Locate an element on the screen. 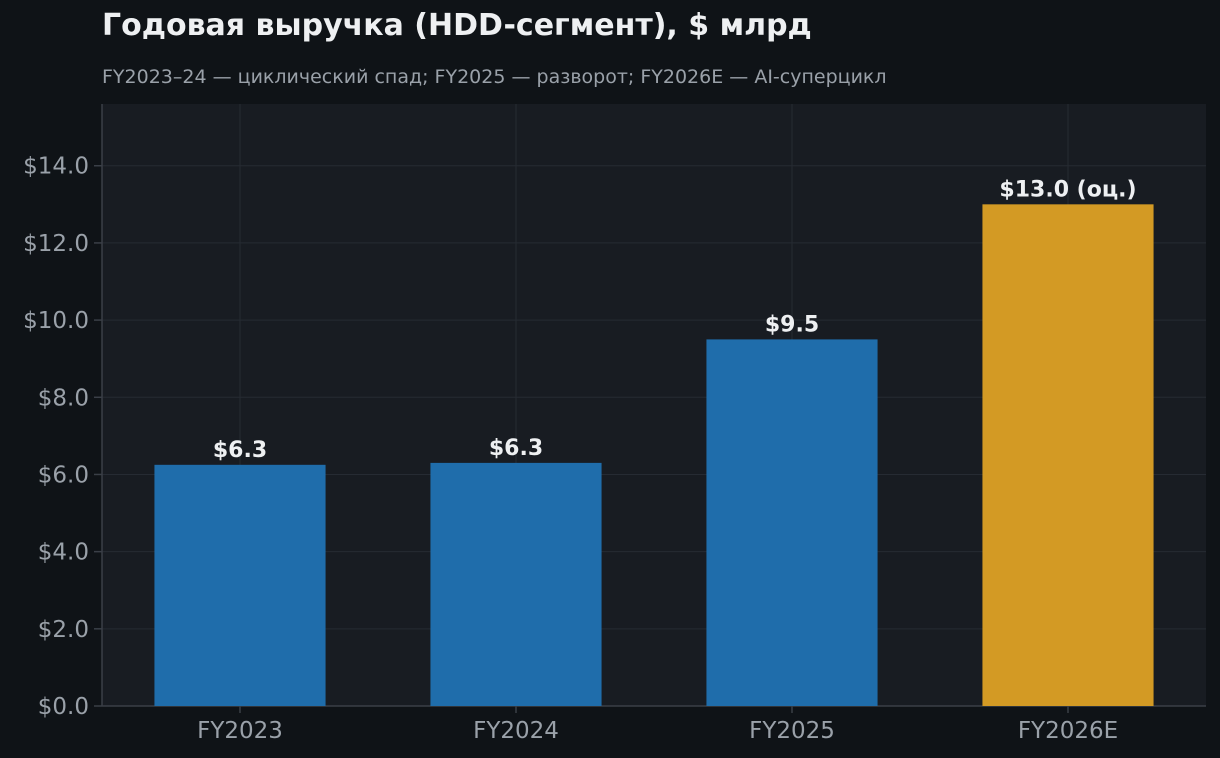 The height and width of the screenshot is (758, 1220). bar-fy2023 is located at coordinates (240, 585).